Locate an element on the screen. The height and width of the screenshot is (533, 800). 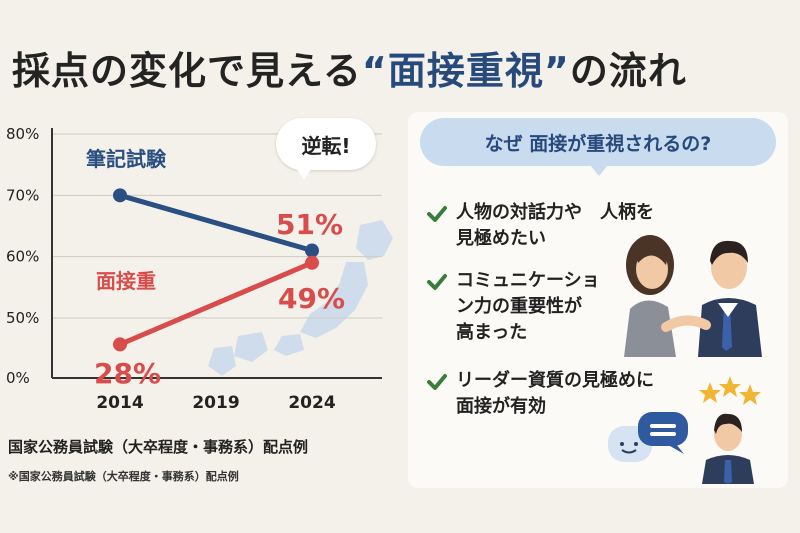
source-caption: 国家公務員試験（大卒程度・事務系）配点例 is located at coordinates (158, 447).